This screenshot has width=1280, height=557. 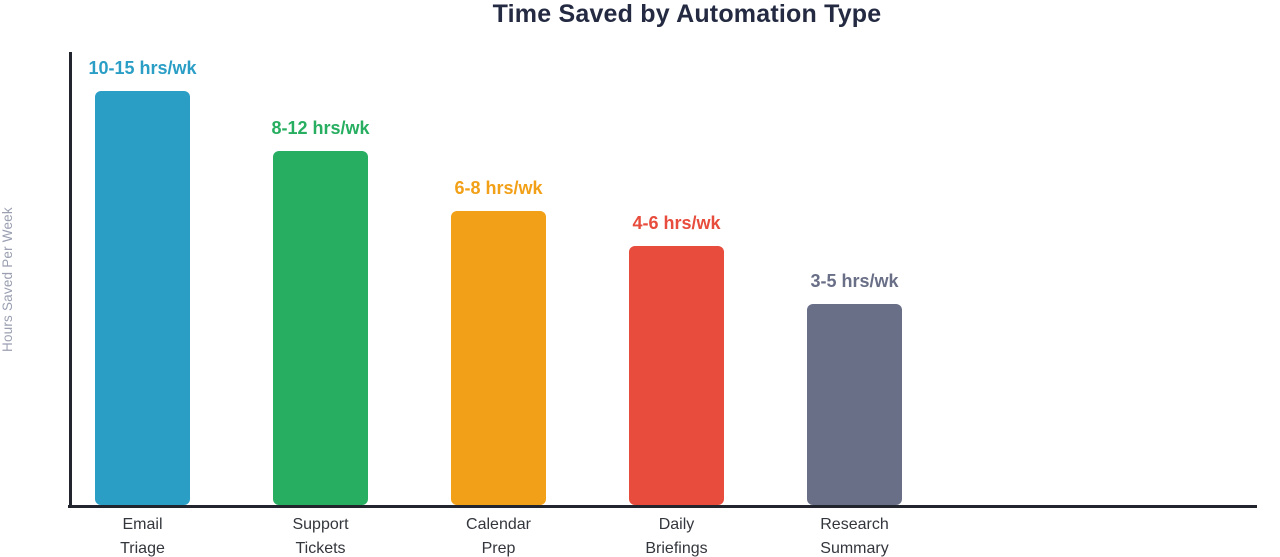 What do you see at coordinates (662, 506) in the screenshot?
I see `x-axis-line` at bounding box center [662, 506].